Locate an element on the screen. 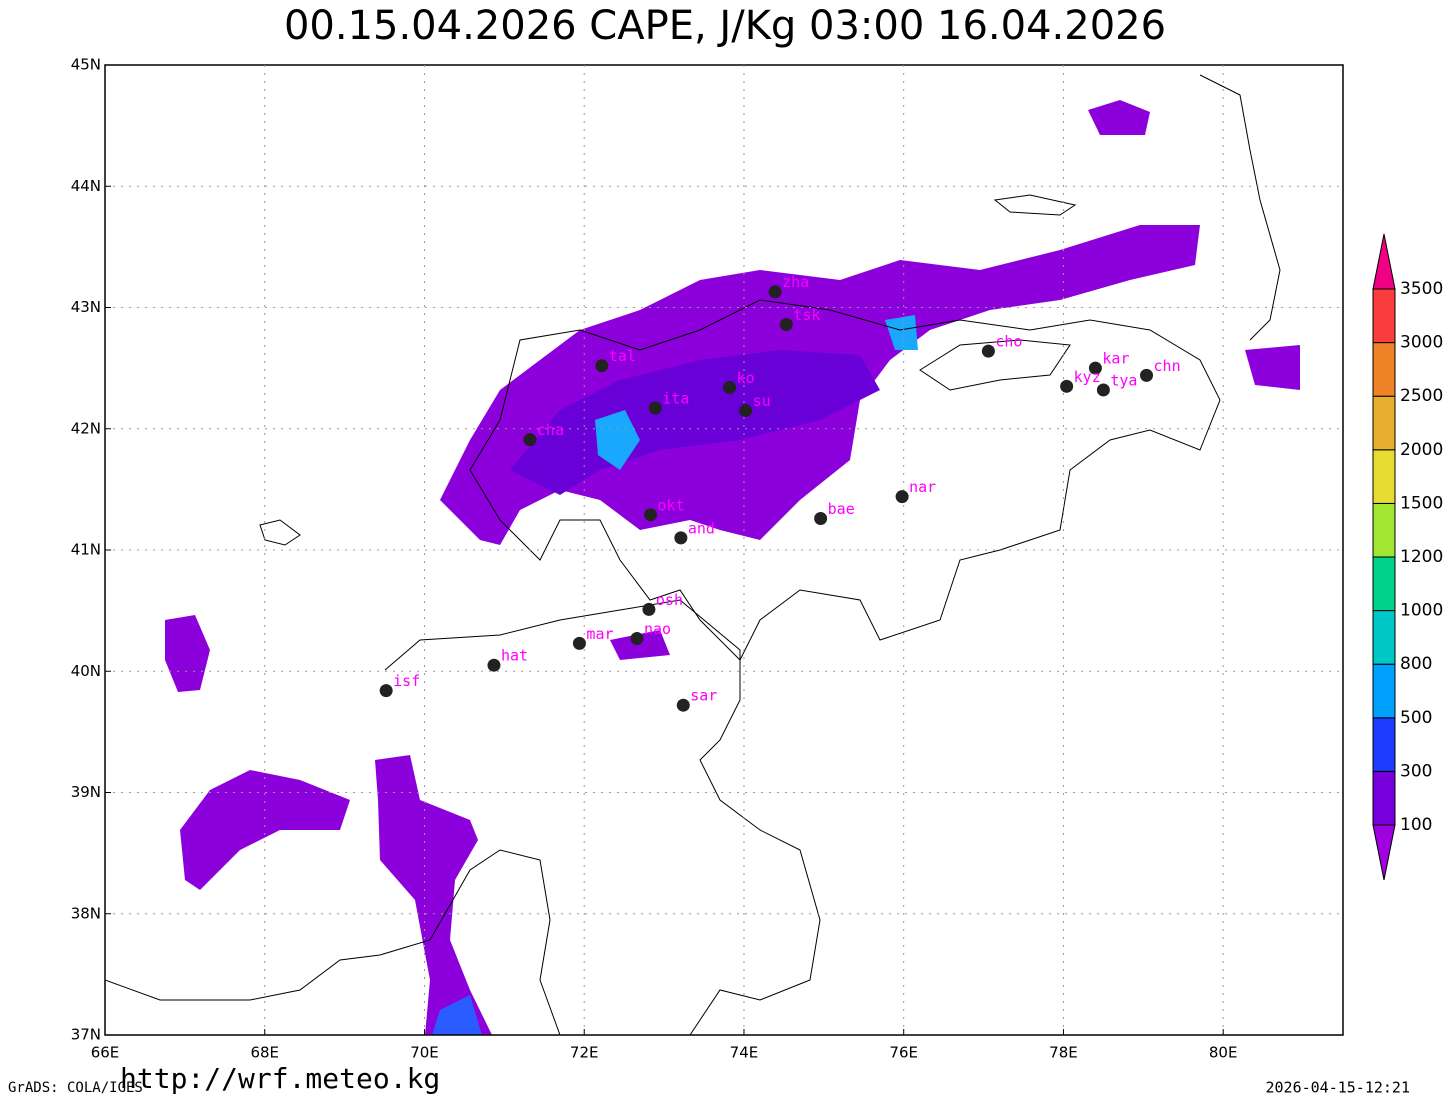  station-label: nao is located at coordinates (657, 629).